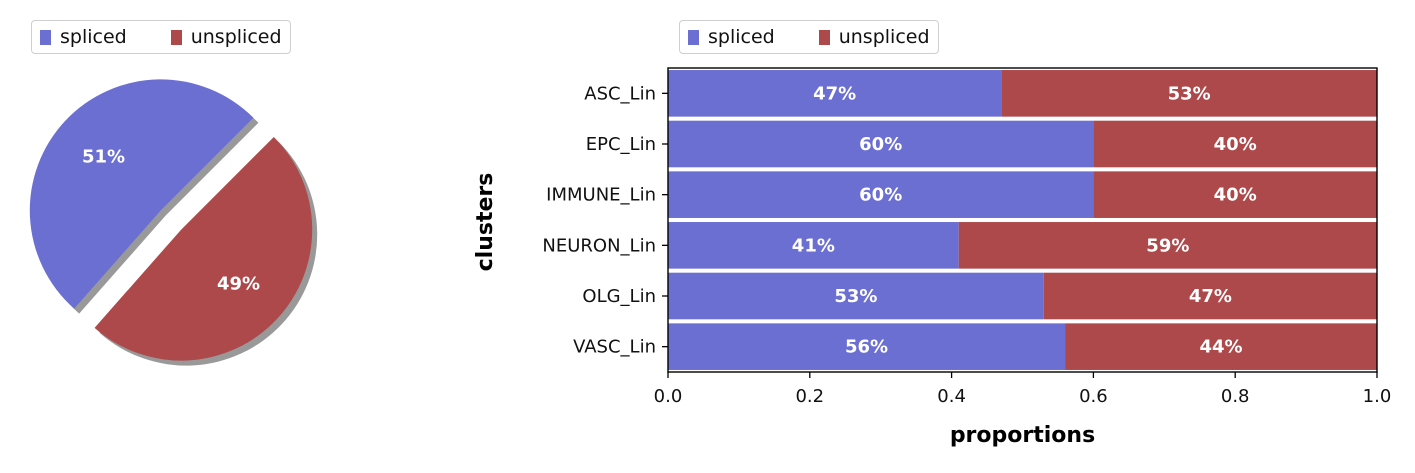 This screenshot has height=473, width=1415. I want to click on bar-data-label-unspliced-ASC_Lin: 53%, so click(1189, 93).